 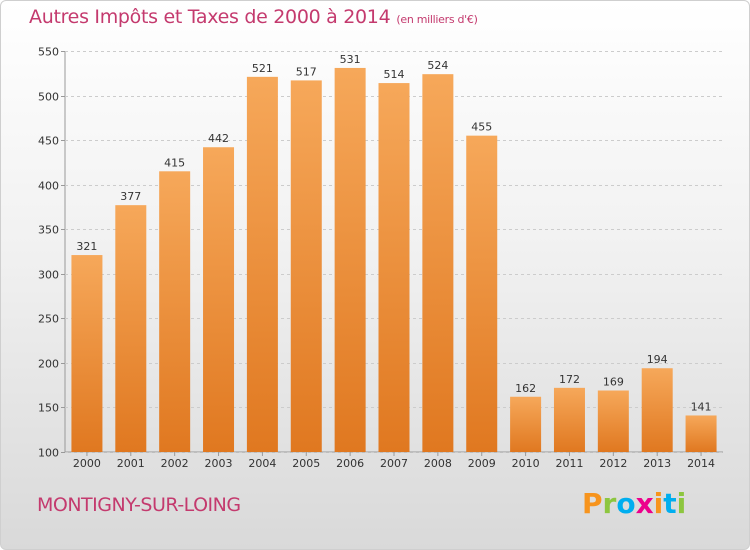 What do you see at coordinates (626, 503) in the screenshot?
I see `logo-letter: o` at bounding box center [626, 503].